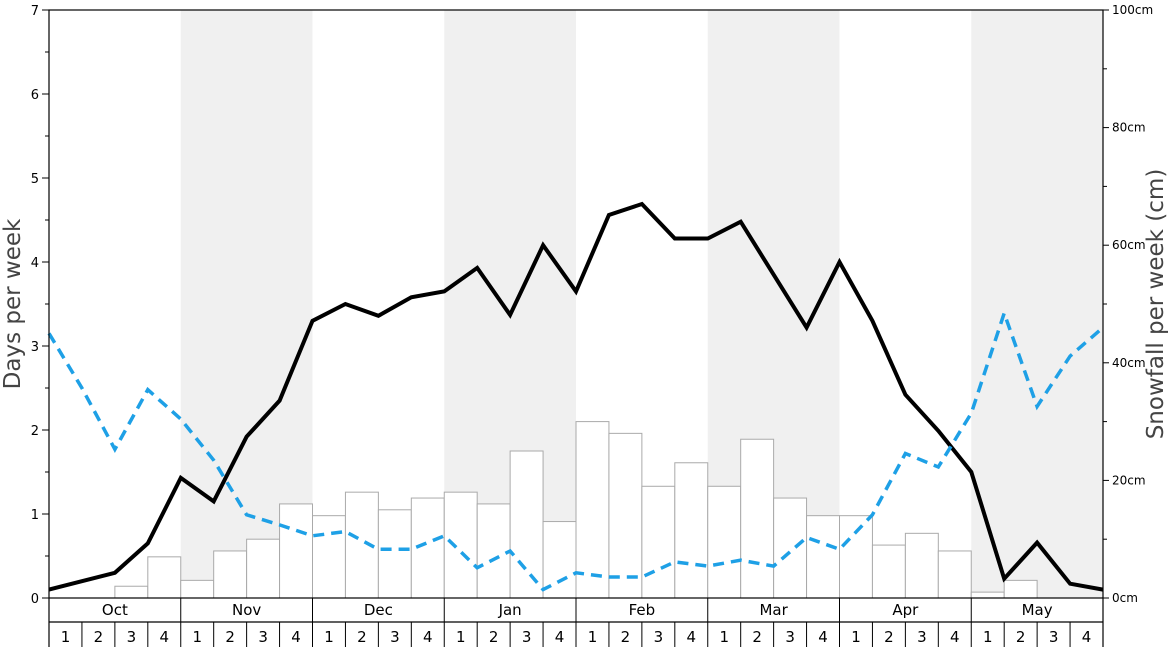 Image resolution: width=1168 pixels, height=648 pixels. What do you see at coordinates (115, 610) in the screenshot?
I see `month-label-oct: Oct` at bounding box center [115, 610].